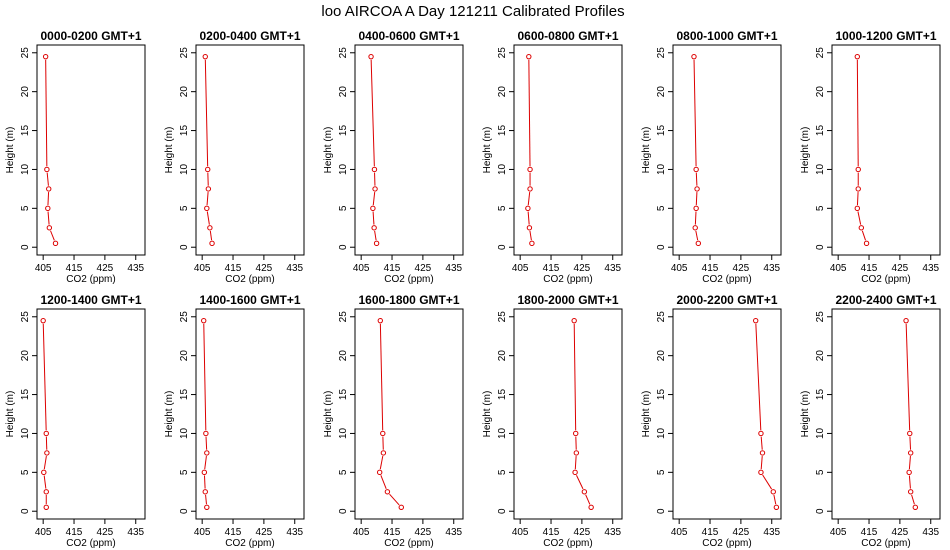  I want to click on panel-title: 1800-2000 GMT+1, so click(567, 300).